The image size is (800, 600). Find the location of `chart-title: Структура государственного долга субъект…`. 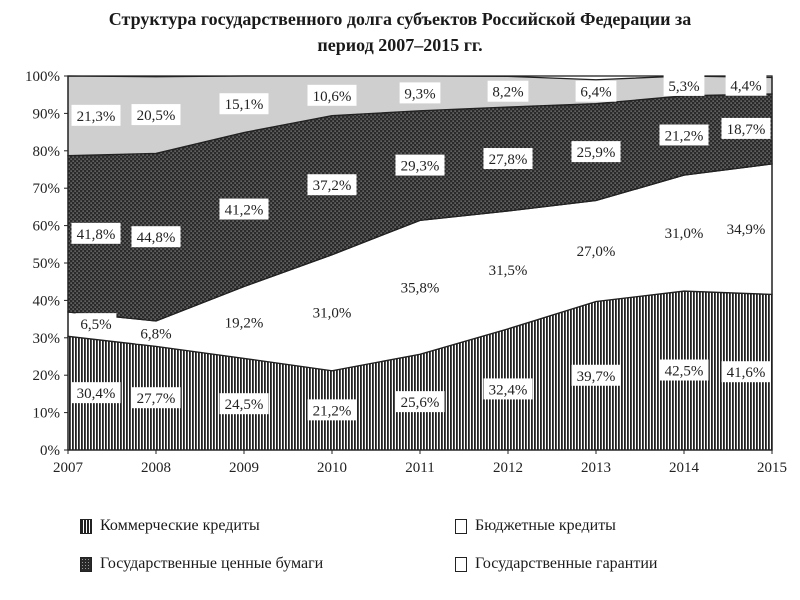

chart-title: Структура государственного долга субъект… is located at coordinates (400, 32).